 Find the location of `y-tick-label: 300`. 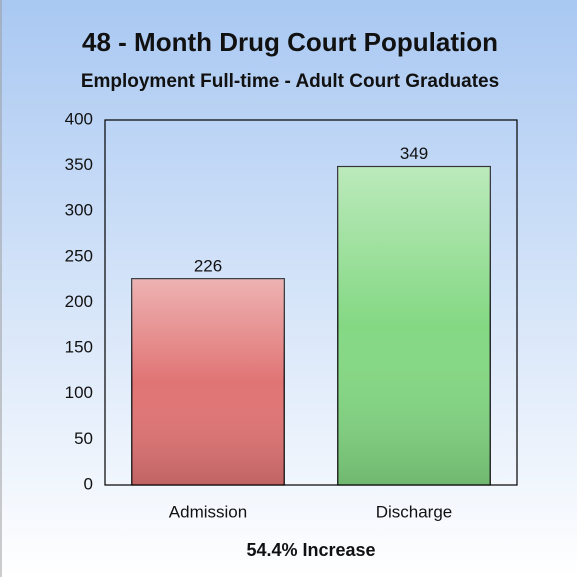

y-tick-label: 300 is located at coordinates (79, 210).